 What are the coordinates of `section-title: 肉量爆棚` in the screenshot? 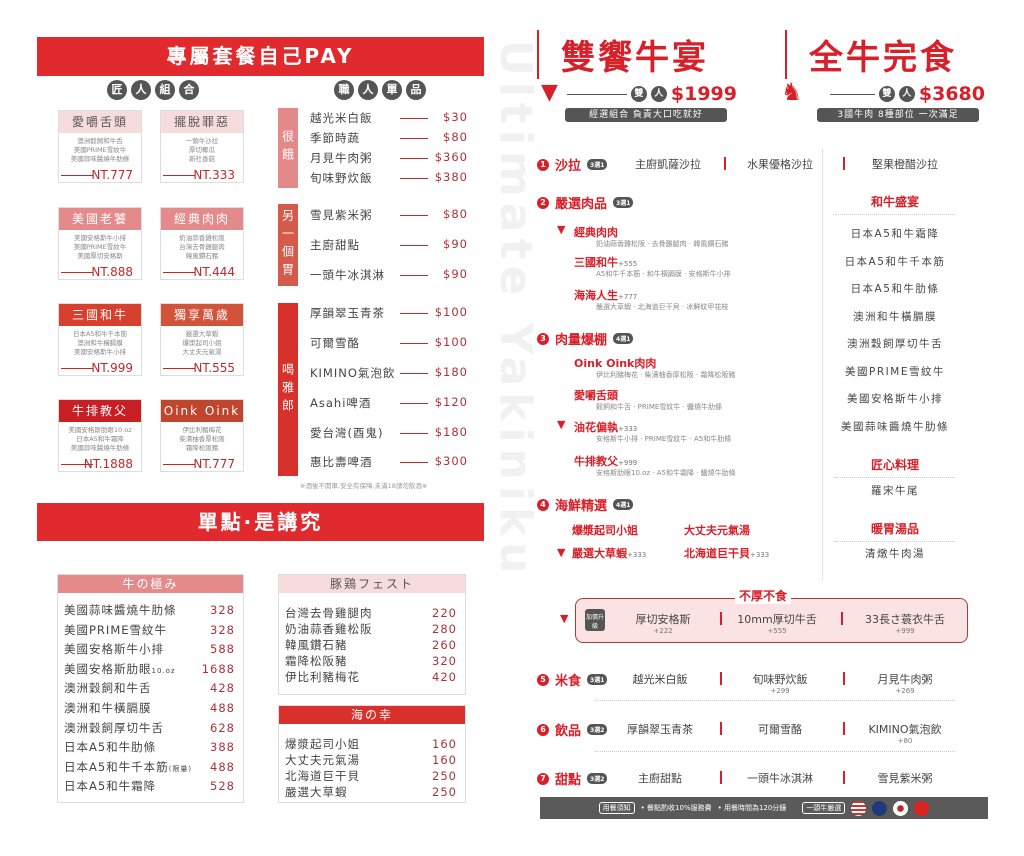 It's located at (581, 340).